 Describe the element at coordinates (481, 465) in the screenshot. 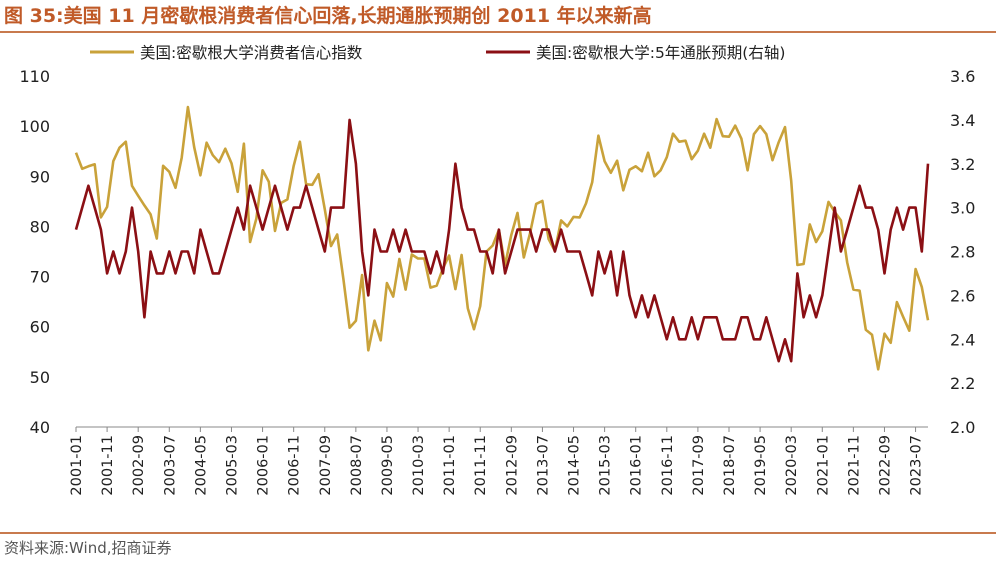

I see `x-tick-label: 2011-11` at that location.